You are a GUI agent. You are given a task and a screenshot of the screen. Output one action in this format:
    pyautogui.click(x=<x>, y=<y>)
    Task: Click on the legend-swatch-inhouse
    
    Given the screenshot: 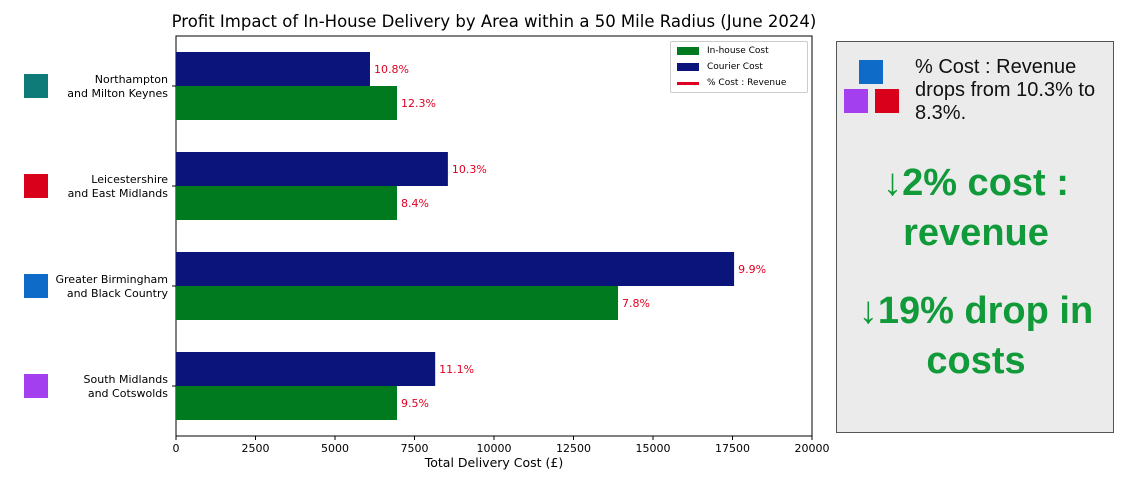 What is the action you would take?
    pyautogui.click(x=688, y=51)
    